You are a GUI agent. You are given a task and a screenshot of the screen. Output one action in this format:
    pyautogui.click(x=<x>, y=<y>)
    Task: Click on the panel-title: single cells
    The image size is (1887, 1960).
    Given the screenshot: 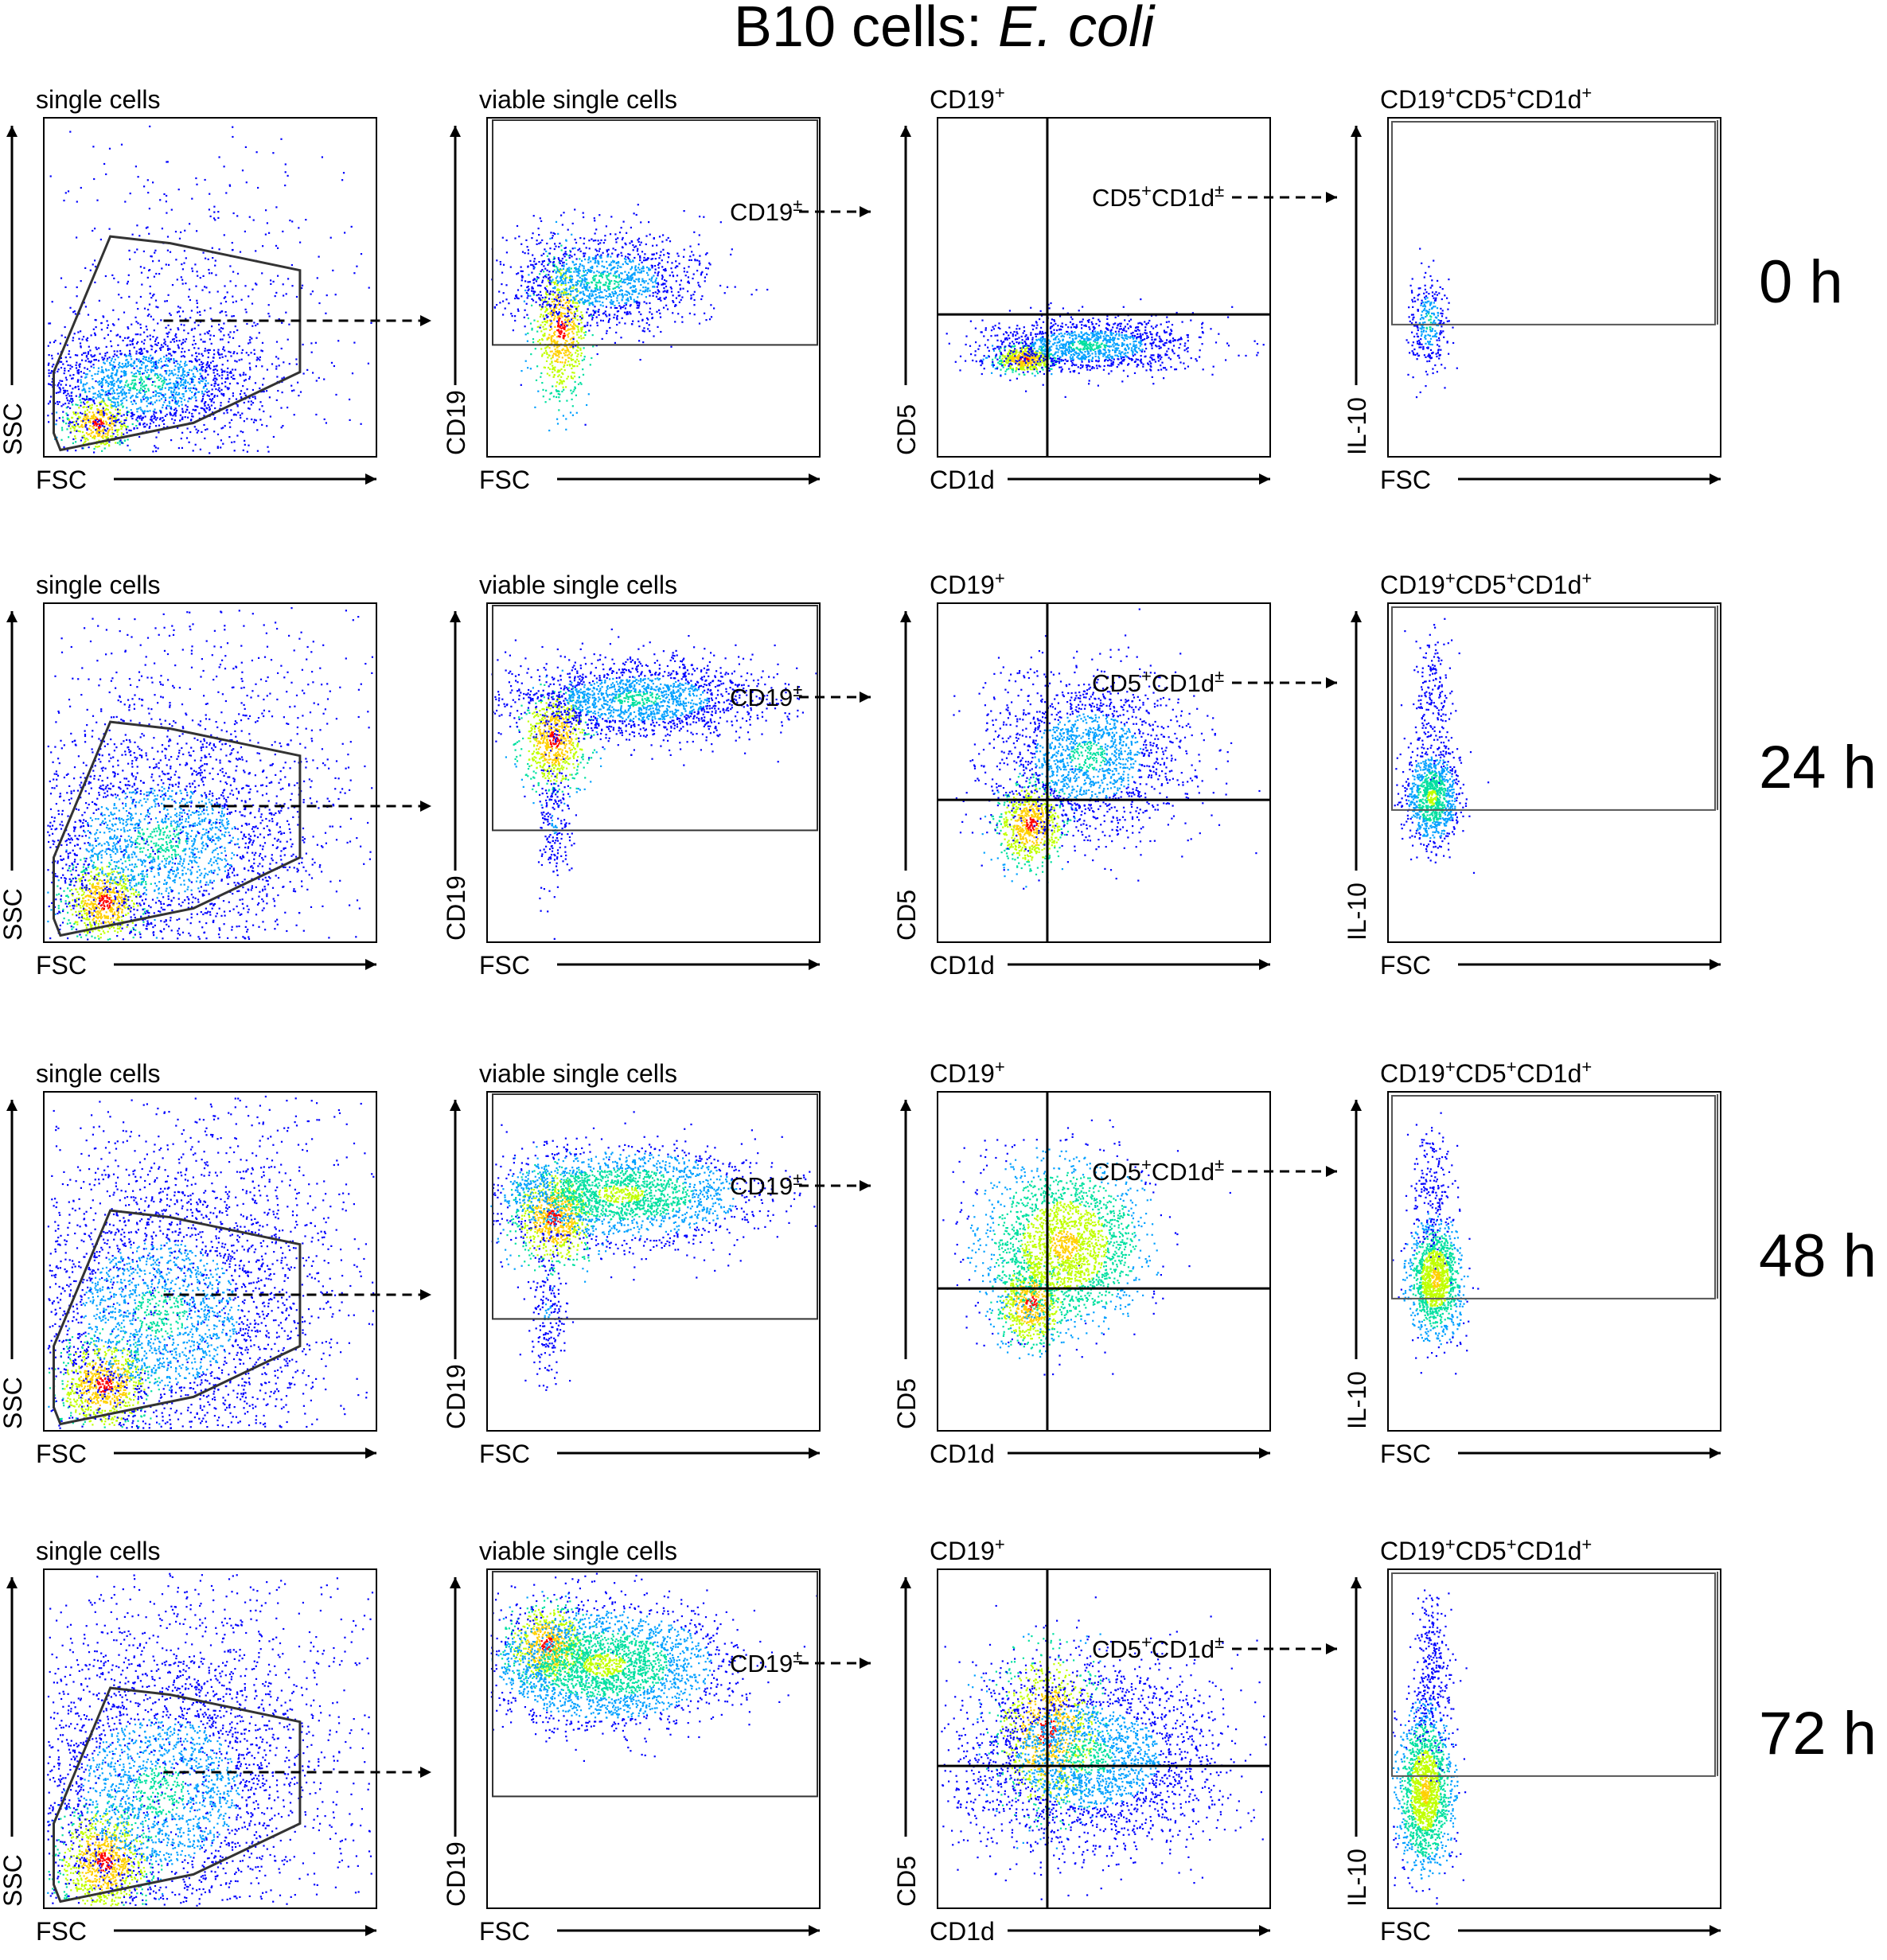 What is the action you would take?
    pyautogui.click(x=99, y=99)
    